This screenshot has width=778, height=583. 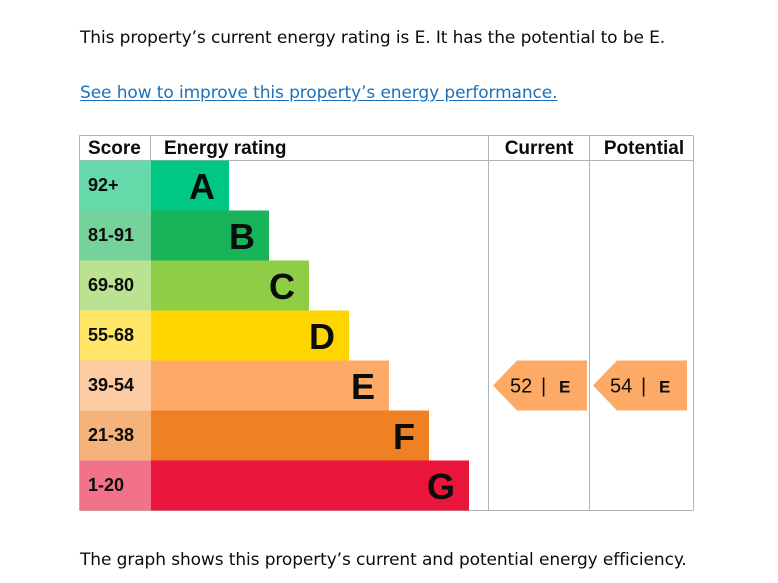 What do you see at coordinates (282, 286) in the screenshot?
I see `rating-letter: C` at bounding box center [282, 286].